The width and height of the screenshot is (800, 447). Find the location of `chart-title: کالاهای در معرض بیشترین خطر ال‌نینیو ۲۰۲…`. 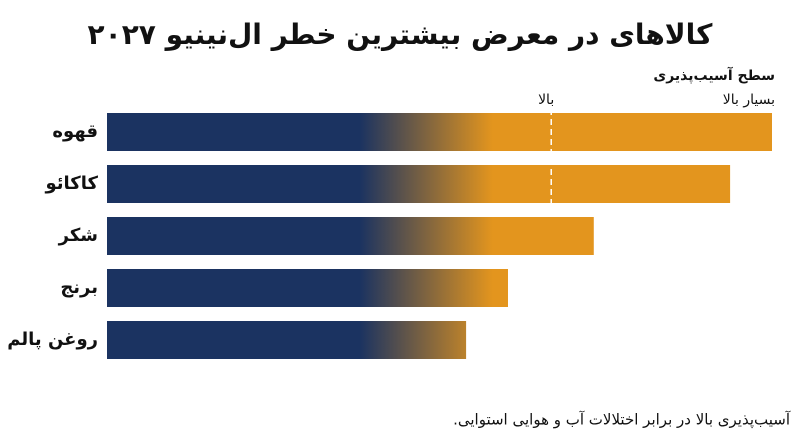

chart-title: کالاهای در معرض بیشترین خطر ال‌نینیو ۲۰۲… is located at coordinates (401, 34).